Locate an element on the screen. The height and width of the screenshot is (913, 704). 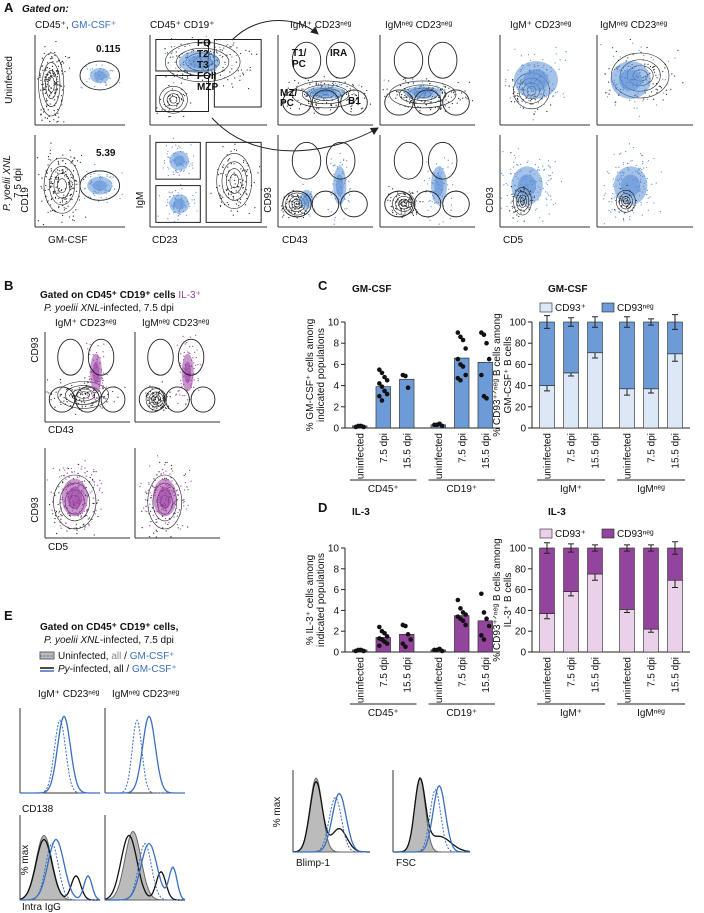
x-tick-label: 7.5 dpi is located at coordinates (652, 672).